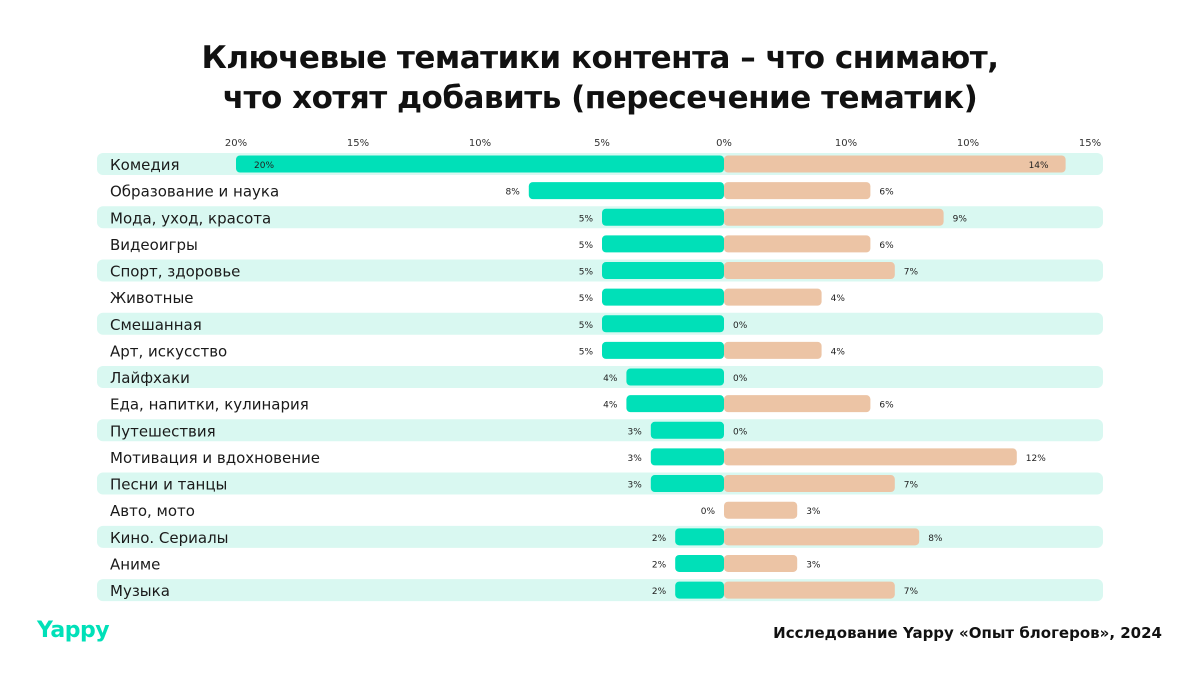 This screenshot has width=1200, height=675. I want to click on category-label: Песни и танцы, so click(168, 485).